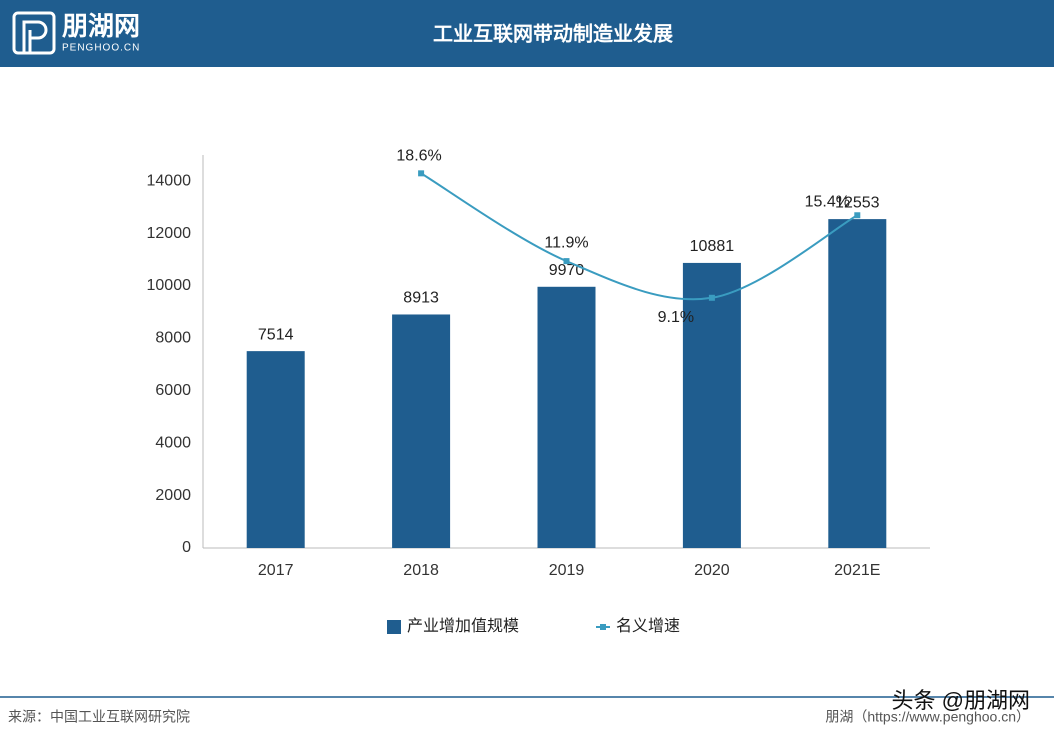 Image resolution: width=1054 pixels, height=738 pixels. Describe the element at coordinates (99, 717) in the screenshot. I see `footer-source: 来源：中国工业互联网研究院` at that location.